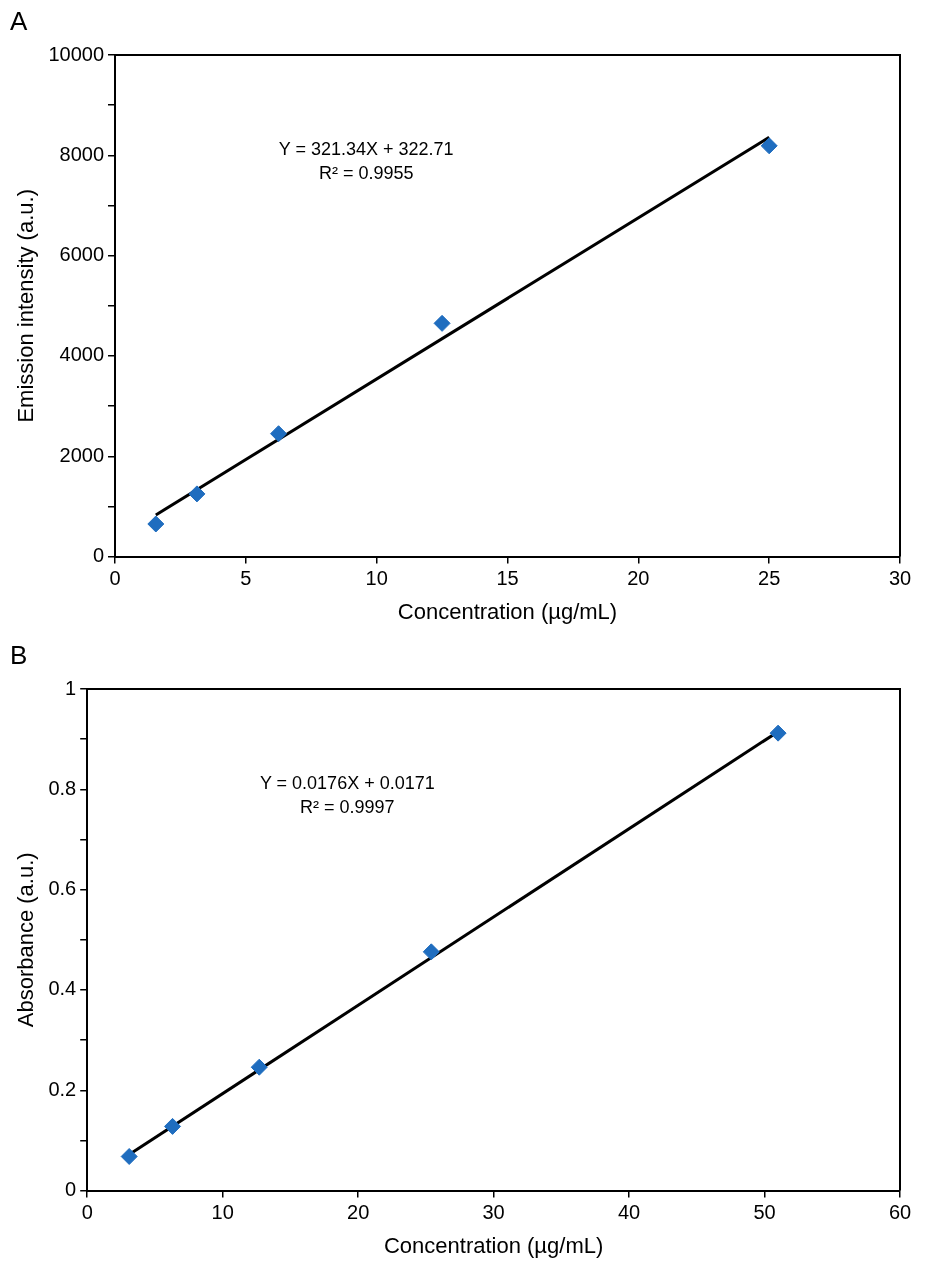 This screenshot has width=938, height=1269. What do you see at coordinates (246, 578) in the screenshot?
I see `x-tick-label: 5` at bounding box center [246, 578].